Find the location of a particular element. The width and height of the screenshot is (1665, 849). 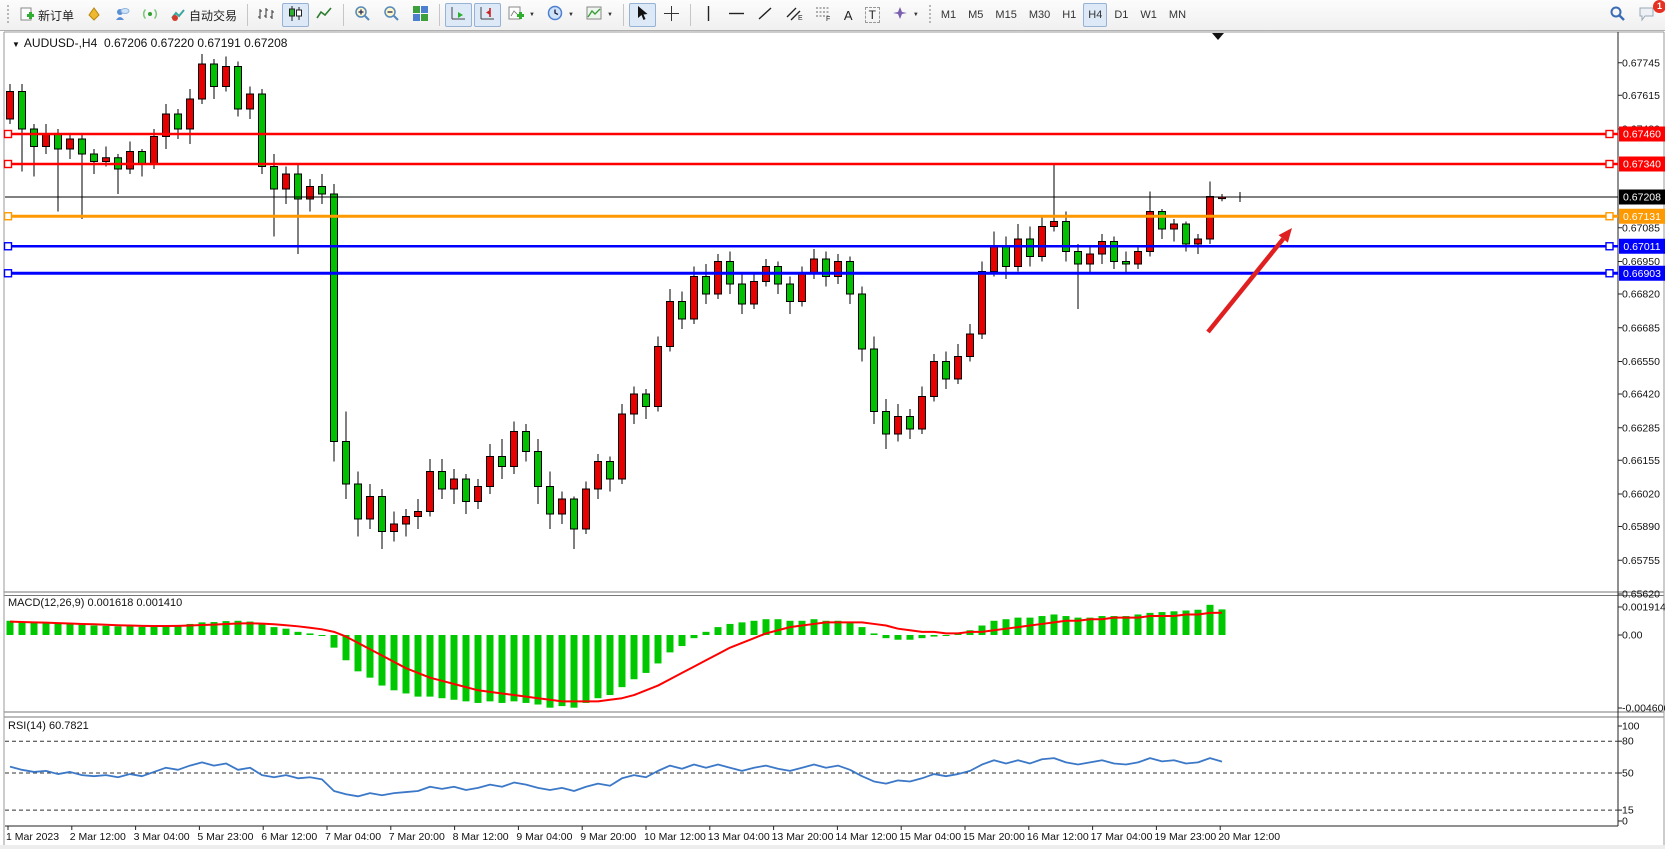

horizontal-line-tool-button is located at coordinates (736, 15).